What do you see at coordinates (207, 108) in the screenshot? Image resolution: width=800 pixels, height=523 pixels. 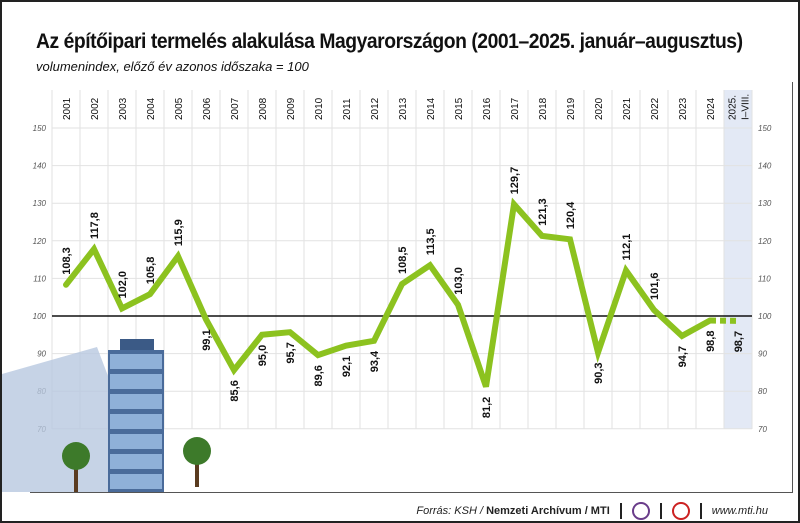 I see `x-tick-label: 2006` at bounding box center [207, 108].